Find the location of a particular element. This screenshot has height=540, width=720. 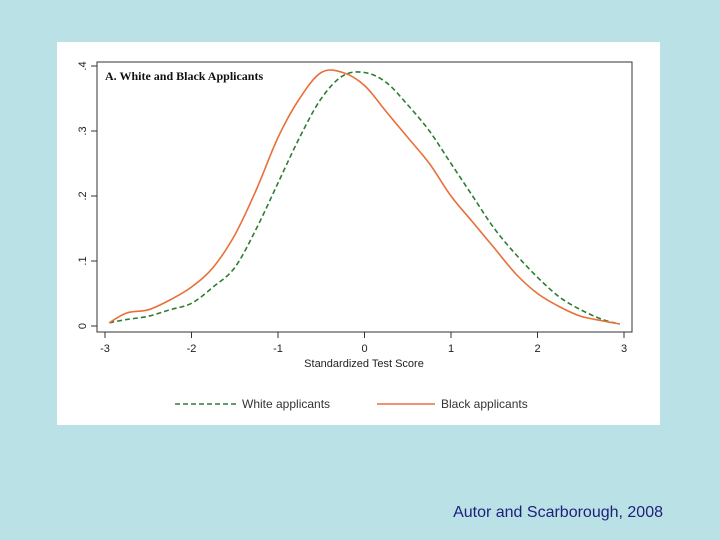

x-tick-label: 1 is located at coordinates (451, 349).